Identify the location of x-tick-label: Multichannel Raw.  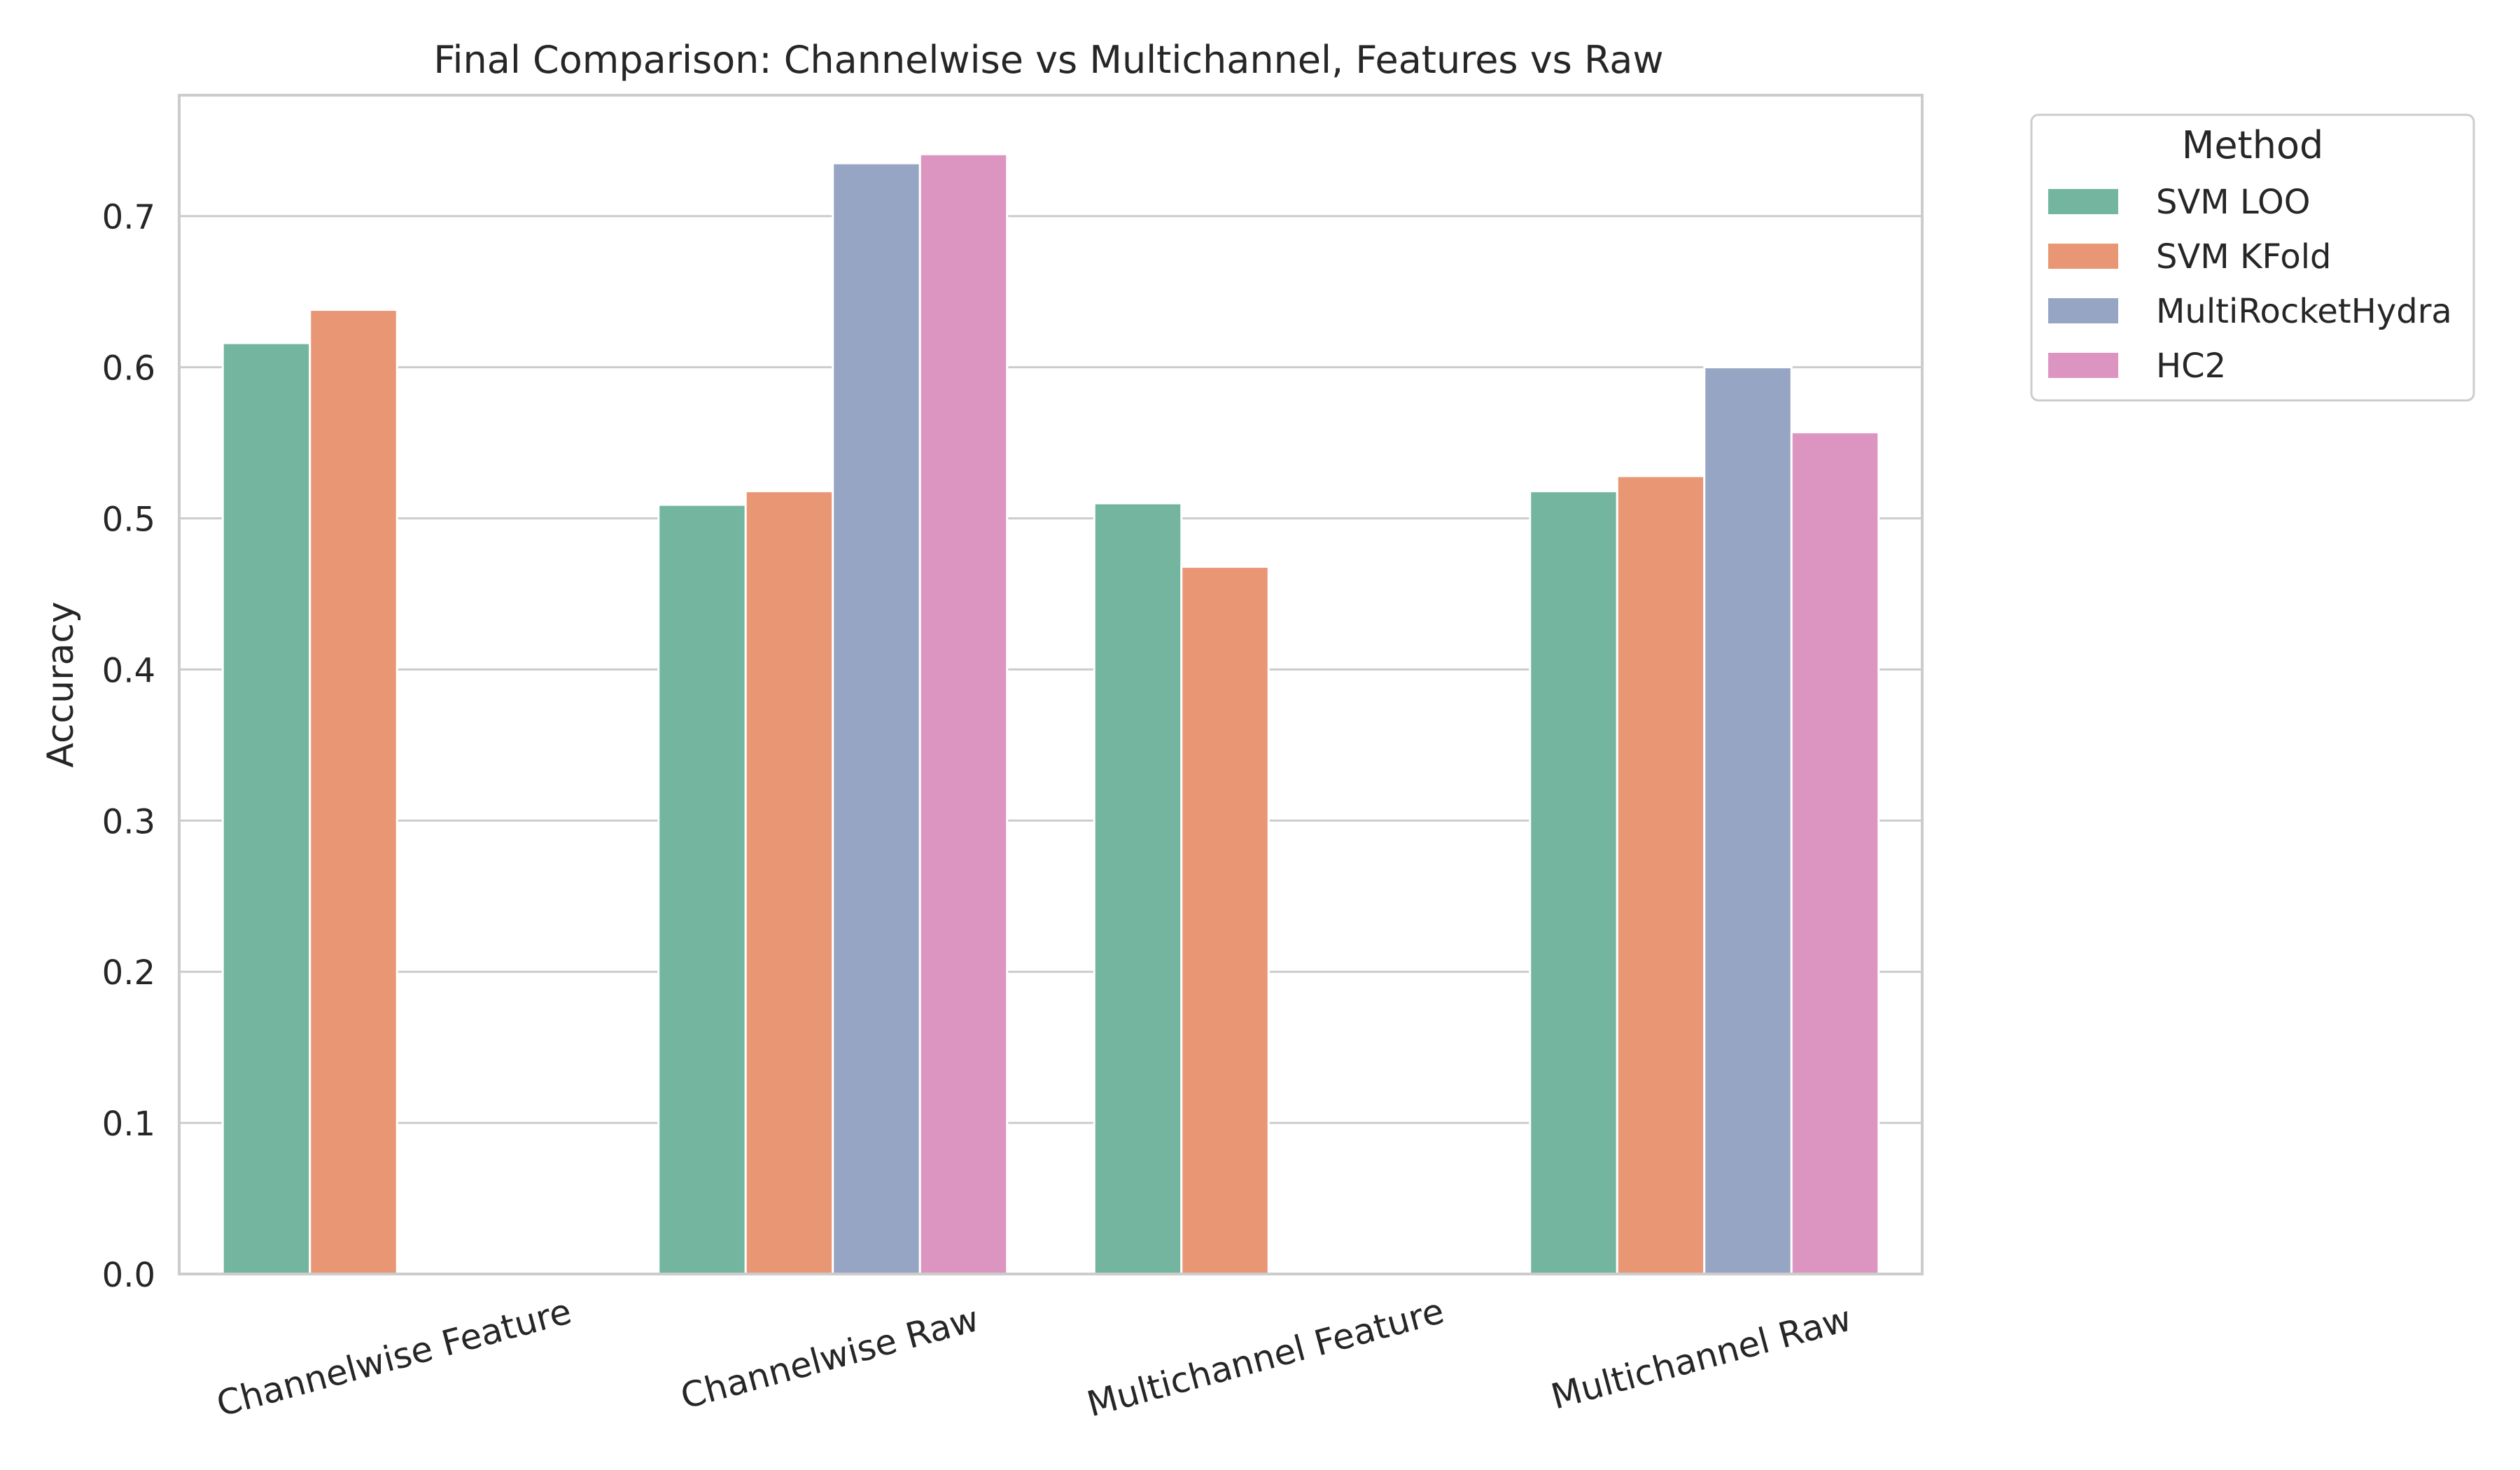
(1701, 1357).